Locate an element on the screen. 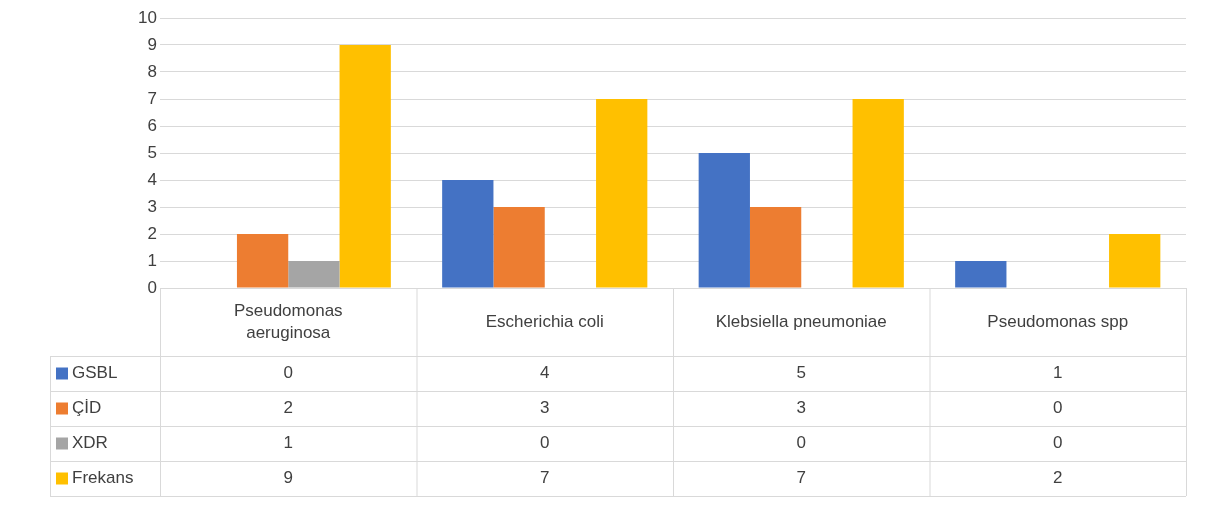 The height and width of the screenshot is (519, 1215). legend-label: XDR is located at coordinates (90, 443).